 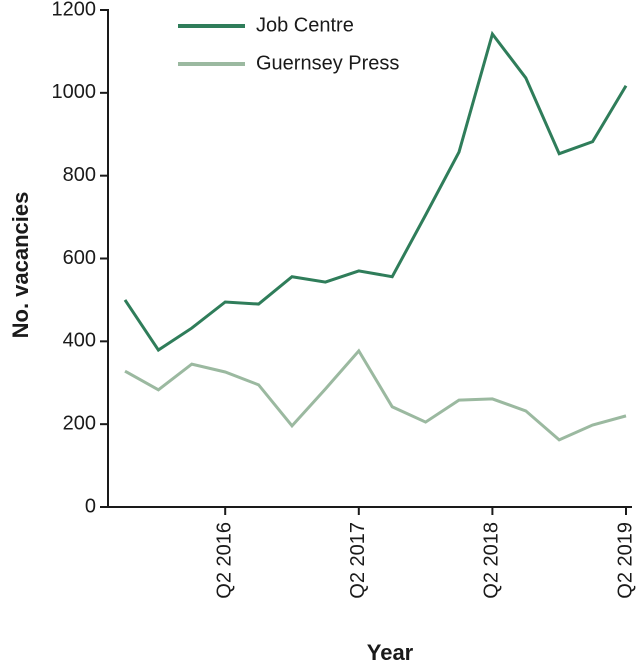 I want to click on series-line, so click(x=375, y=395).